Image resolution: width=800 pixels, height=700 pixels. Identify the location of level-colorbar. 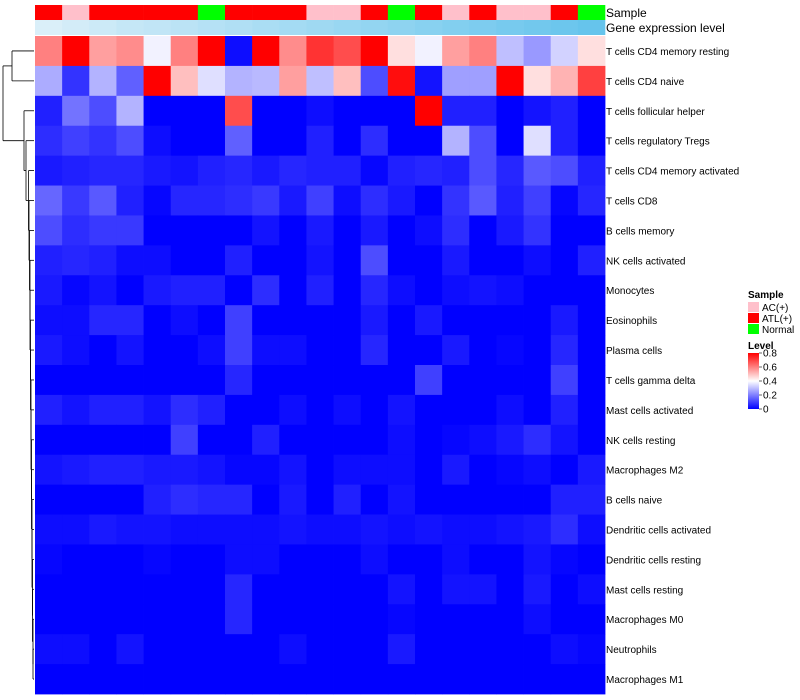
(753, 381).